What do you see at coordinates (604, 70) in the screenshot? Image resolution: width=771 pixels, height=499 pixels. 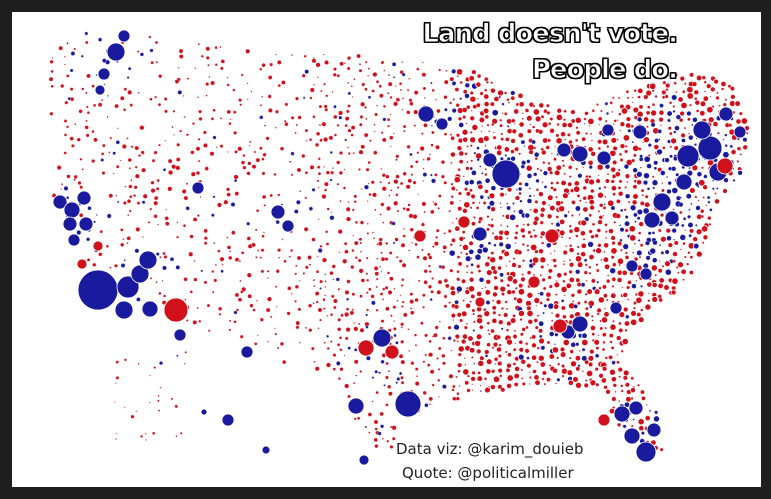 I see `headline-line-2: People do.` at bounding box center [604, 70].